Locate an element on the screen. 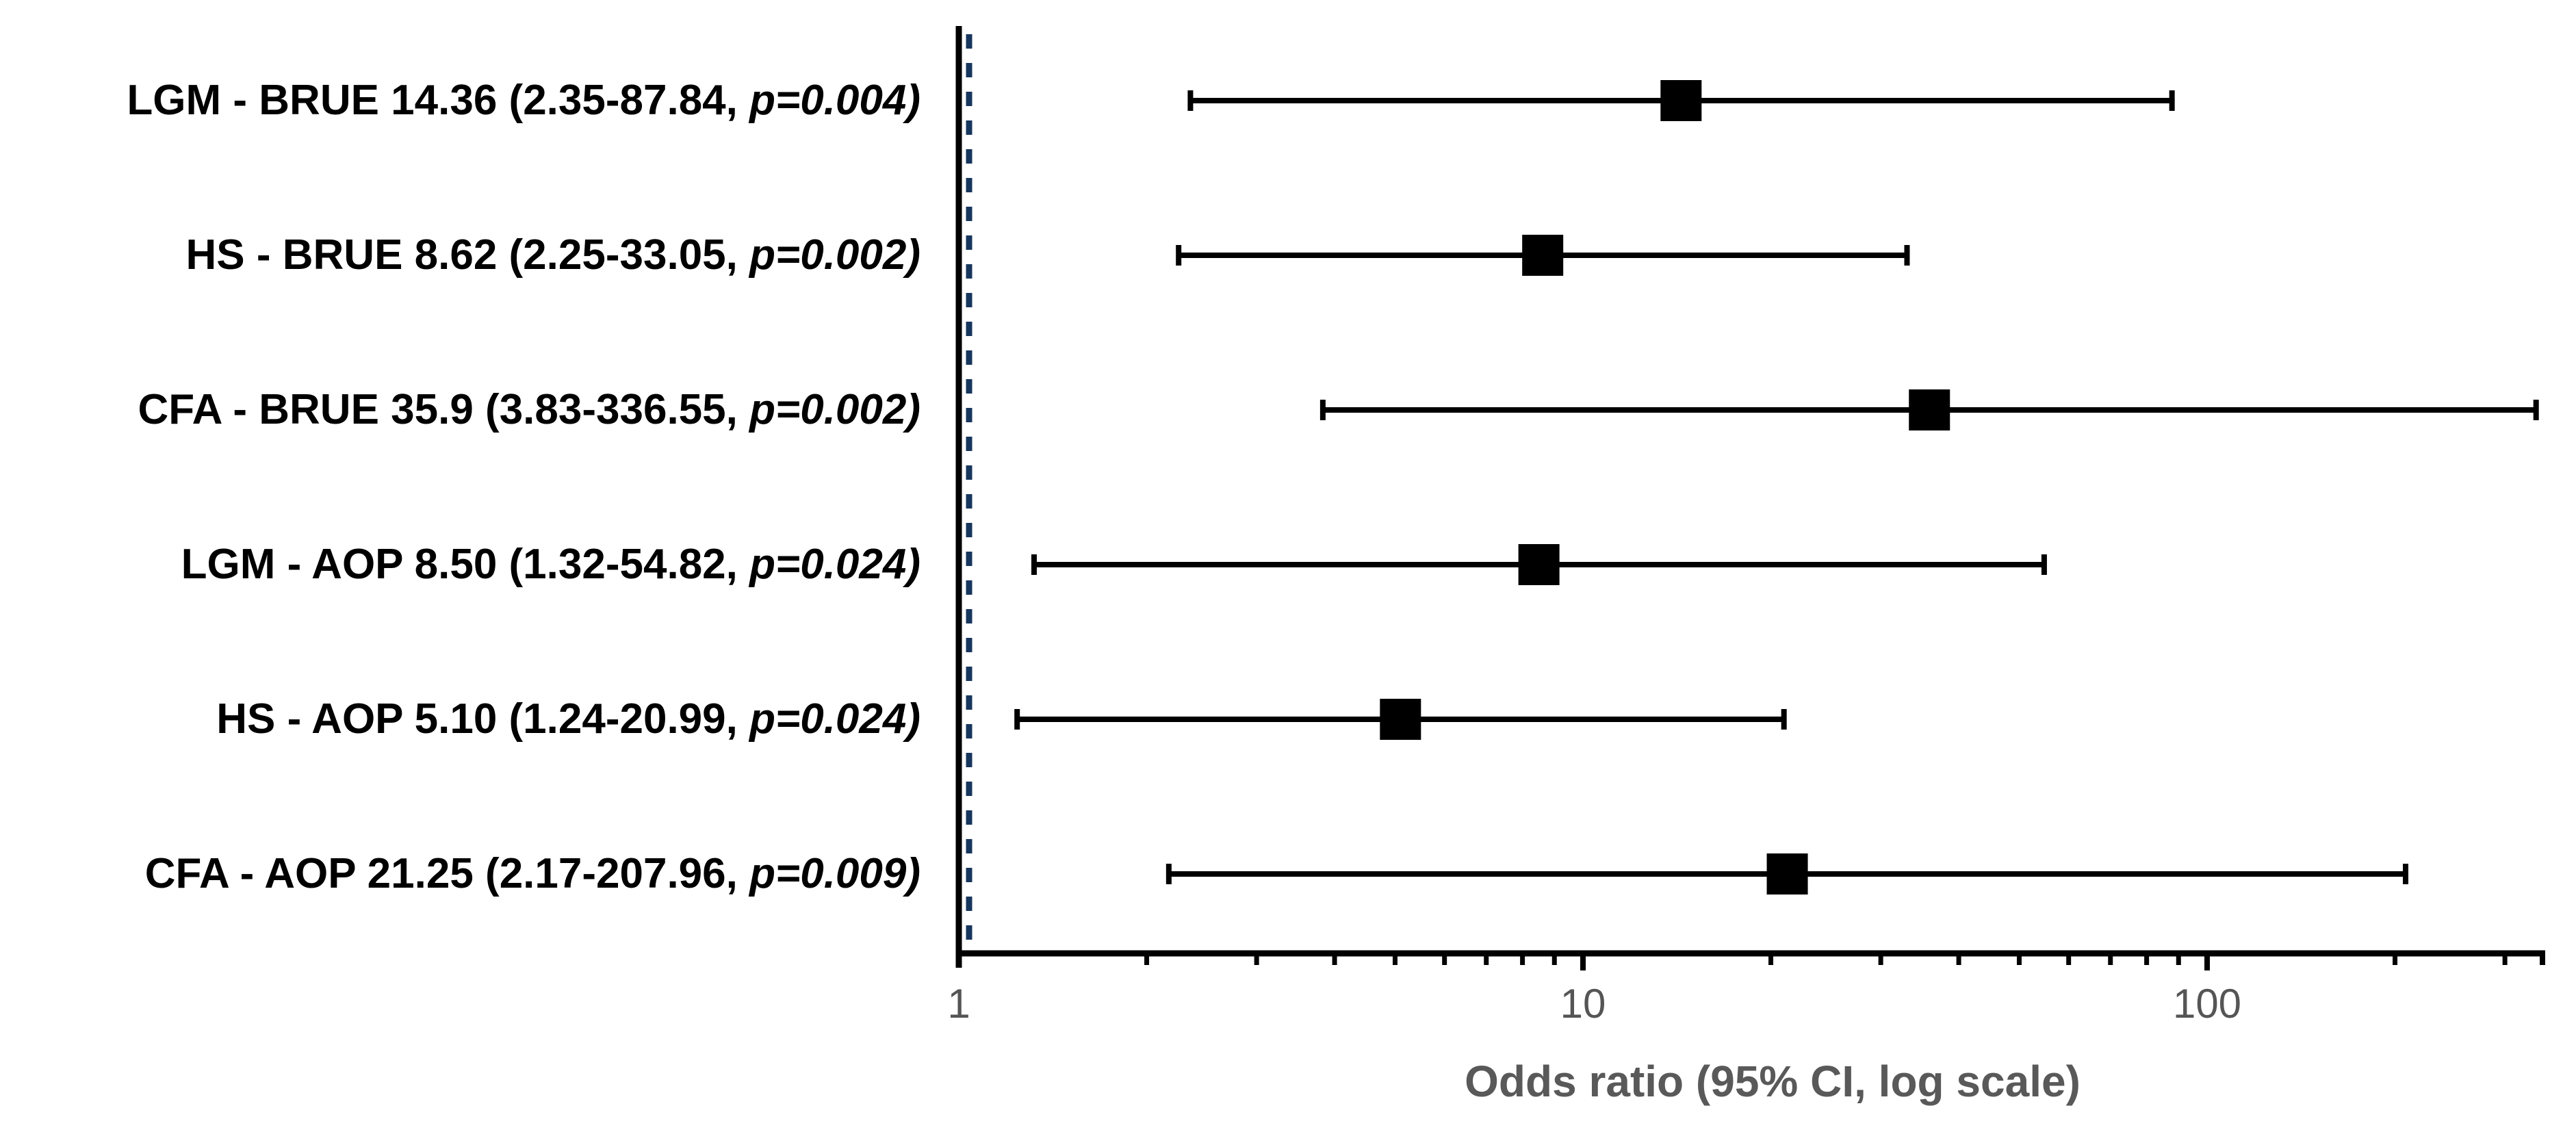  row-label-CFA - AOP: CFA - AOP 21.25 (2.17-207.96, p=0.009) is located at coordinates (532, 874).